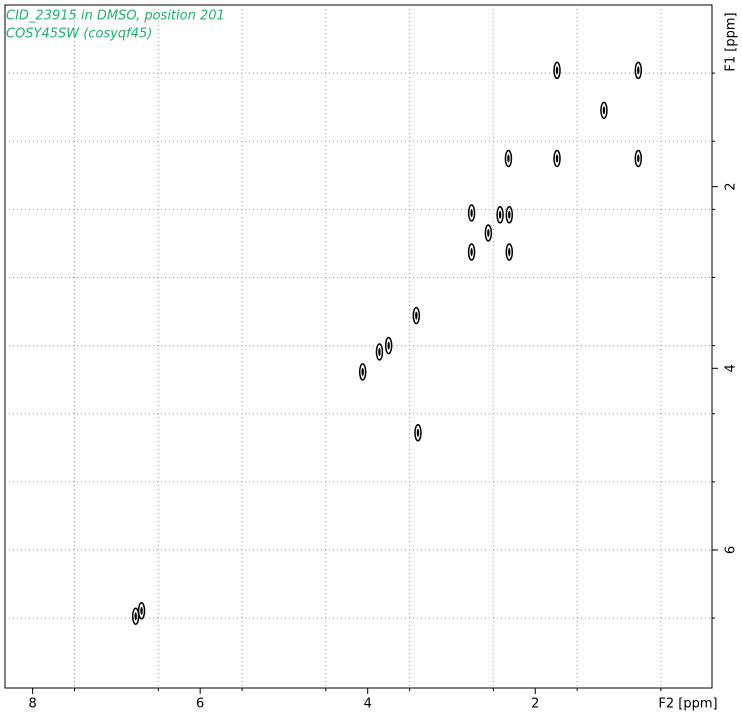 This screenshot has width=742, height=721. Describe the element at coordinates (535, 704) in the screenshot. I see `x-tick-label: 2` at that location.